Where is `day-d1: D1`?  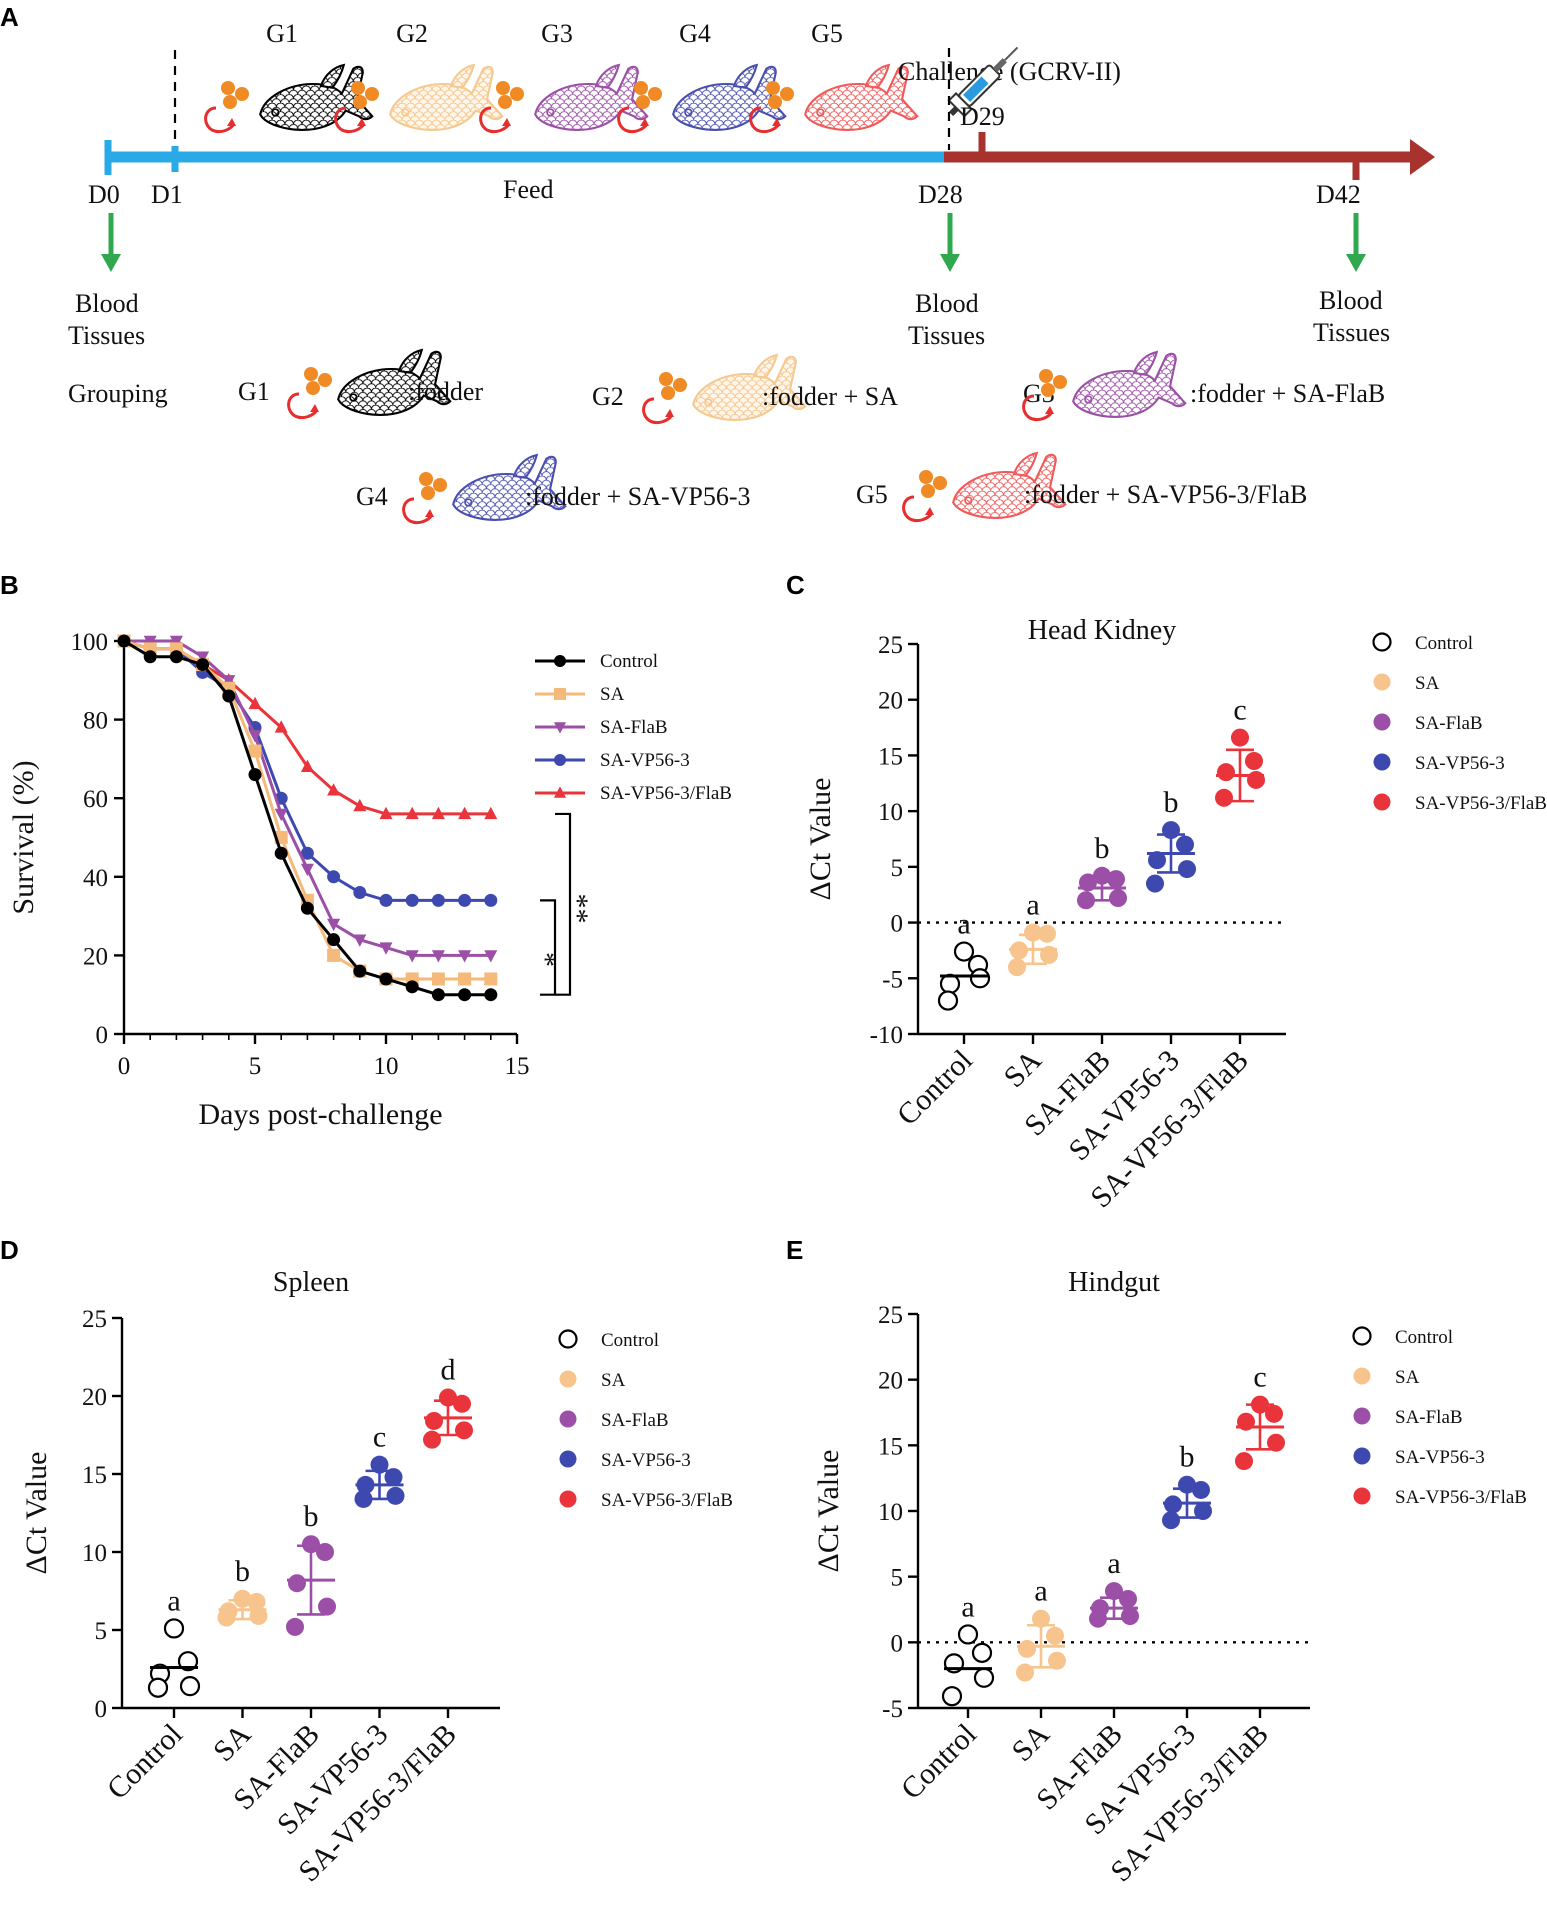
day-d1: D1 is located at coordinates (167, 194).